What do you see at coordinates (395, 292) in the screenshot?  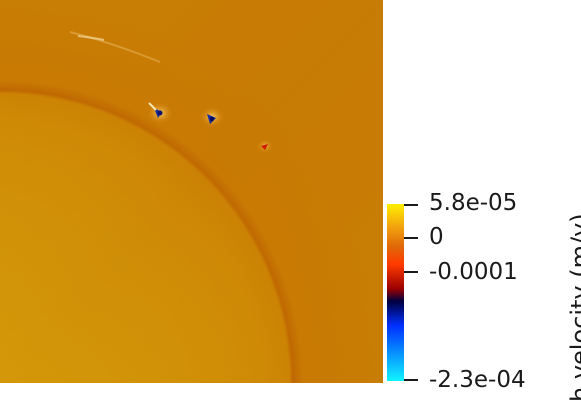 I see `colorbar-gradient` at bounding box center [395, 292].